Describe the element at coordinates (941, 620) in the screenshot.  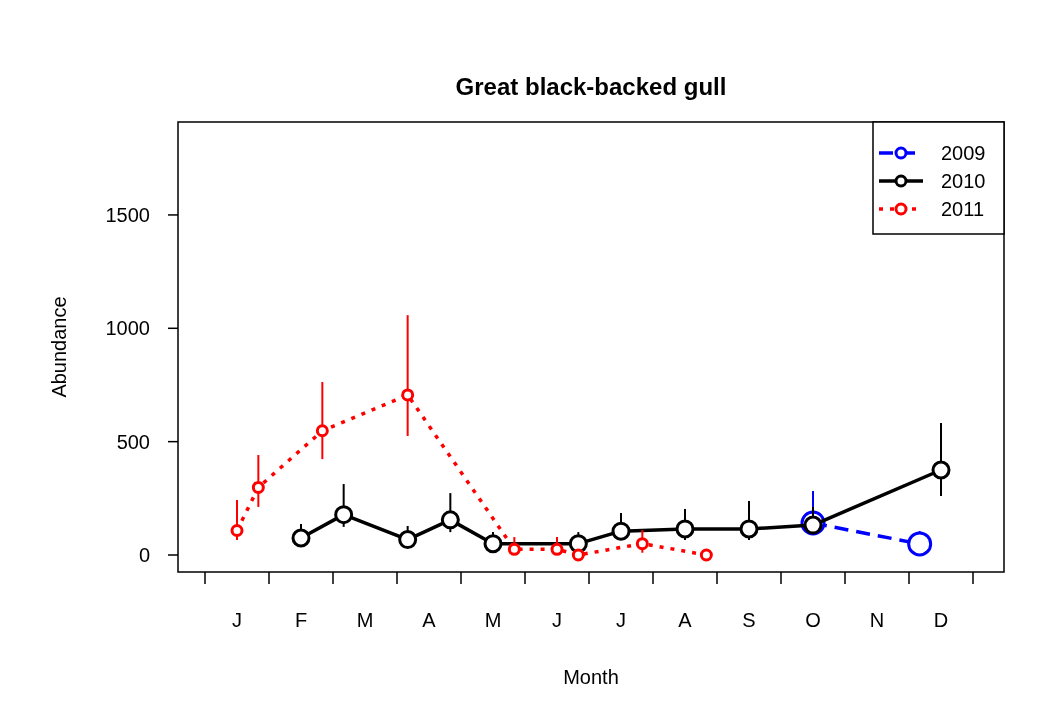
I see `x-tick-label: D` at that location.